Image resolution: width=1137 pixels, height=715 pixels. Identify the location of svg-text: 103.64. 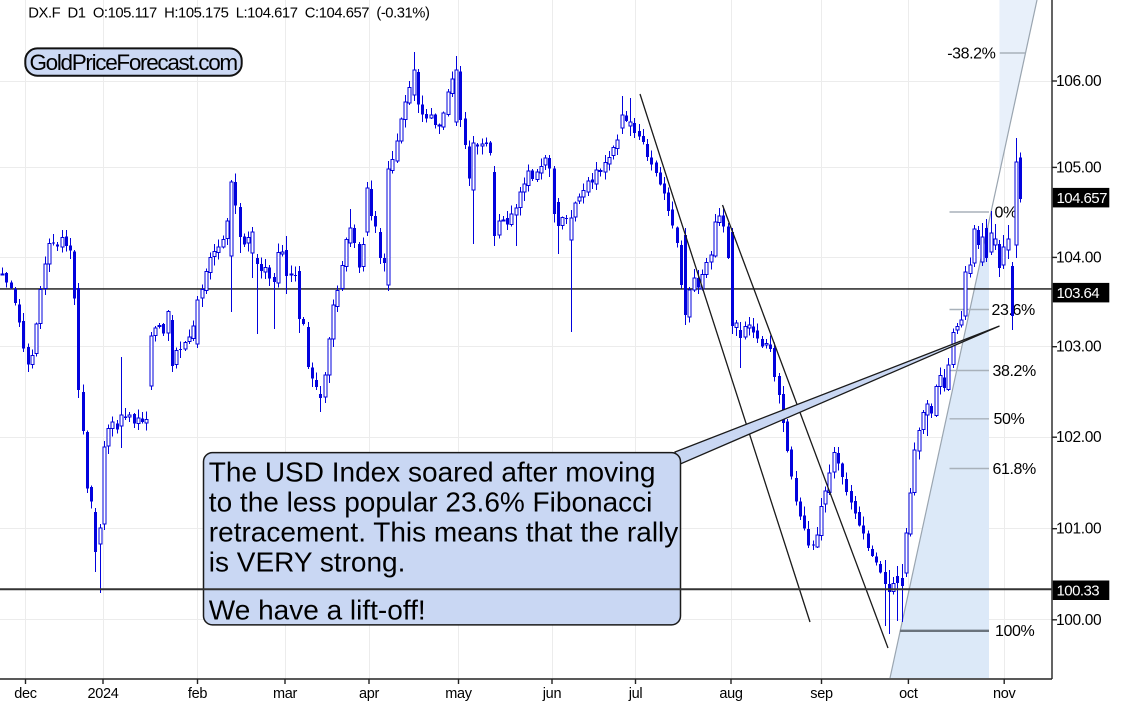
(1078, 293).